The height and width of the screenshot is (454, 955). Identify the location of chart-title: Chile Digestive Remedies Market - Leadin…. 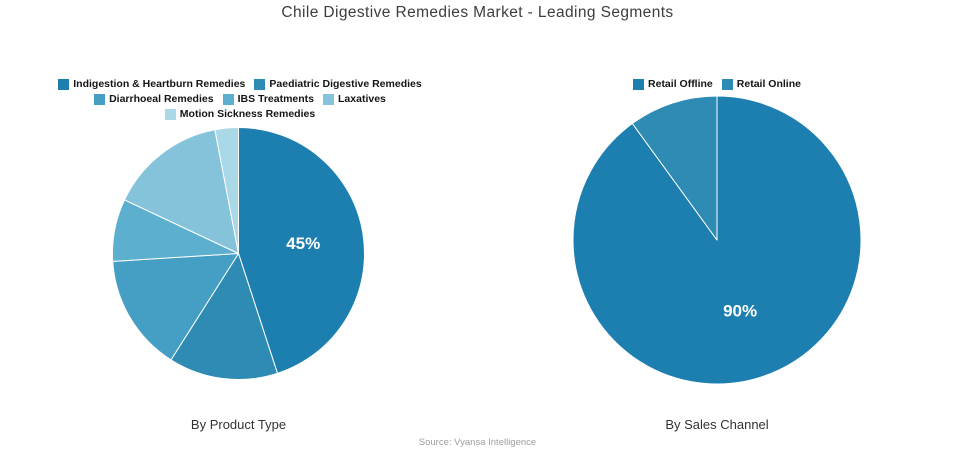
(477, 12).